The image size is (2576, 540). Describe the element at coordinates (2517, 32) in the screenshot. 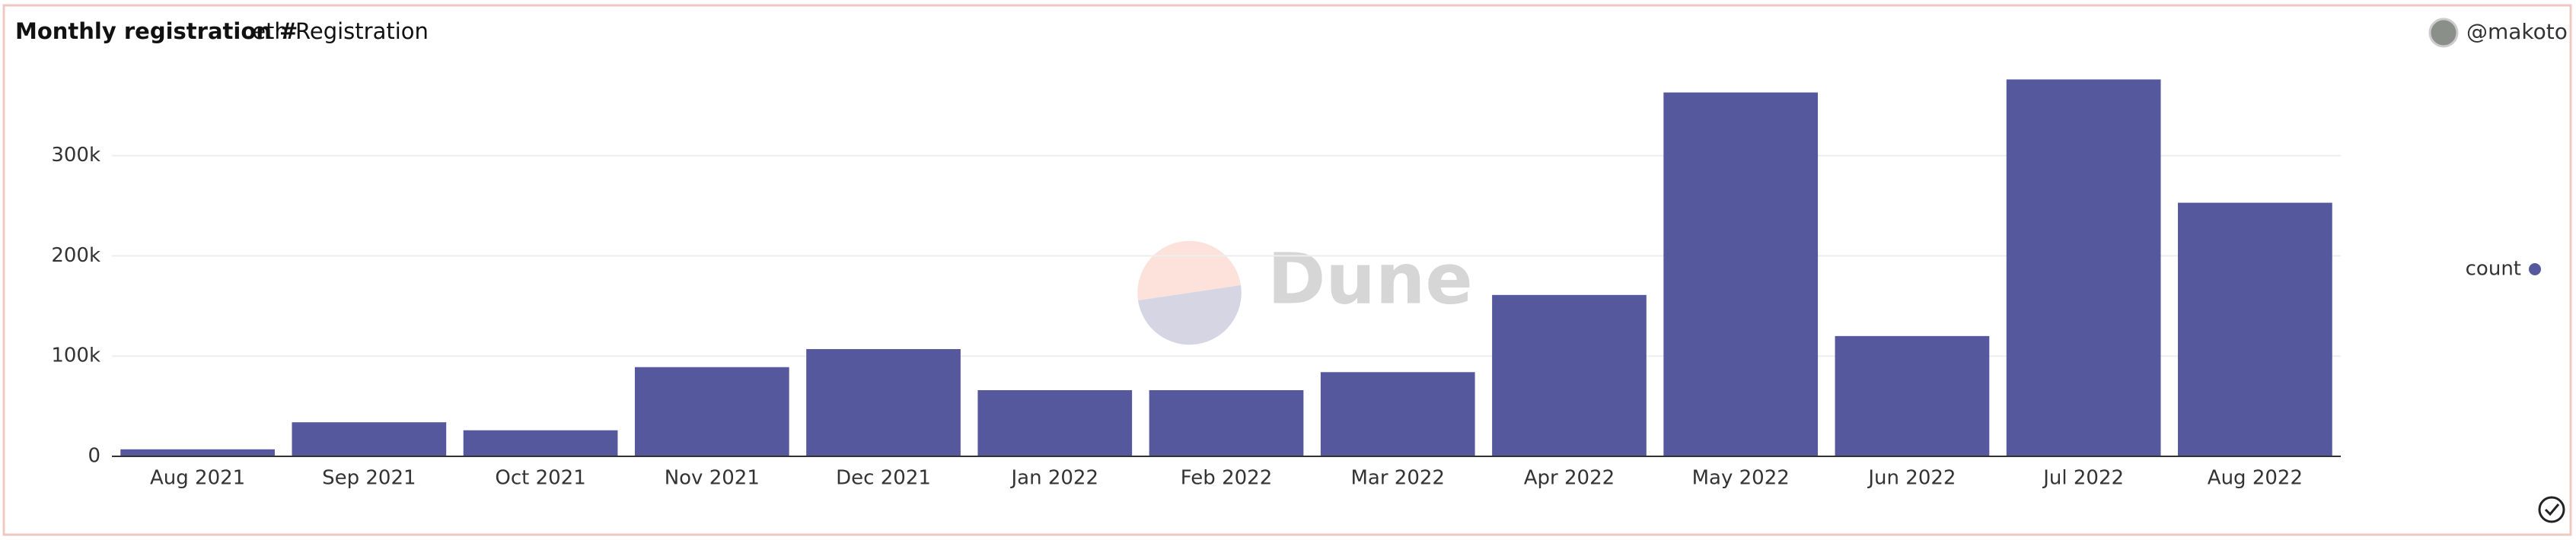

I see `author: @makoto` at that location.